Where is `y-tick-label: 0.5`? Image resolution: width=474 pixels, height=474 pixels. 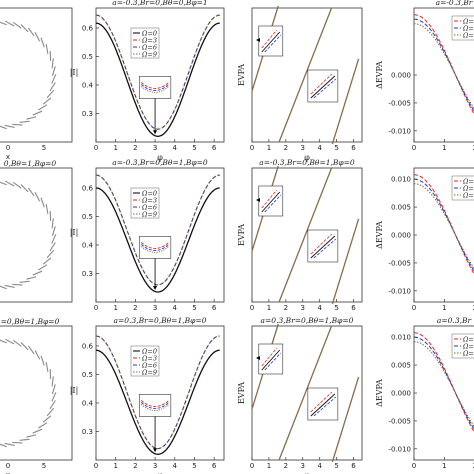
y-tick-label: 0.5 is located at coordinates (87, 217).